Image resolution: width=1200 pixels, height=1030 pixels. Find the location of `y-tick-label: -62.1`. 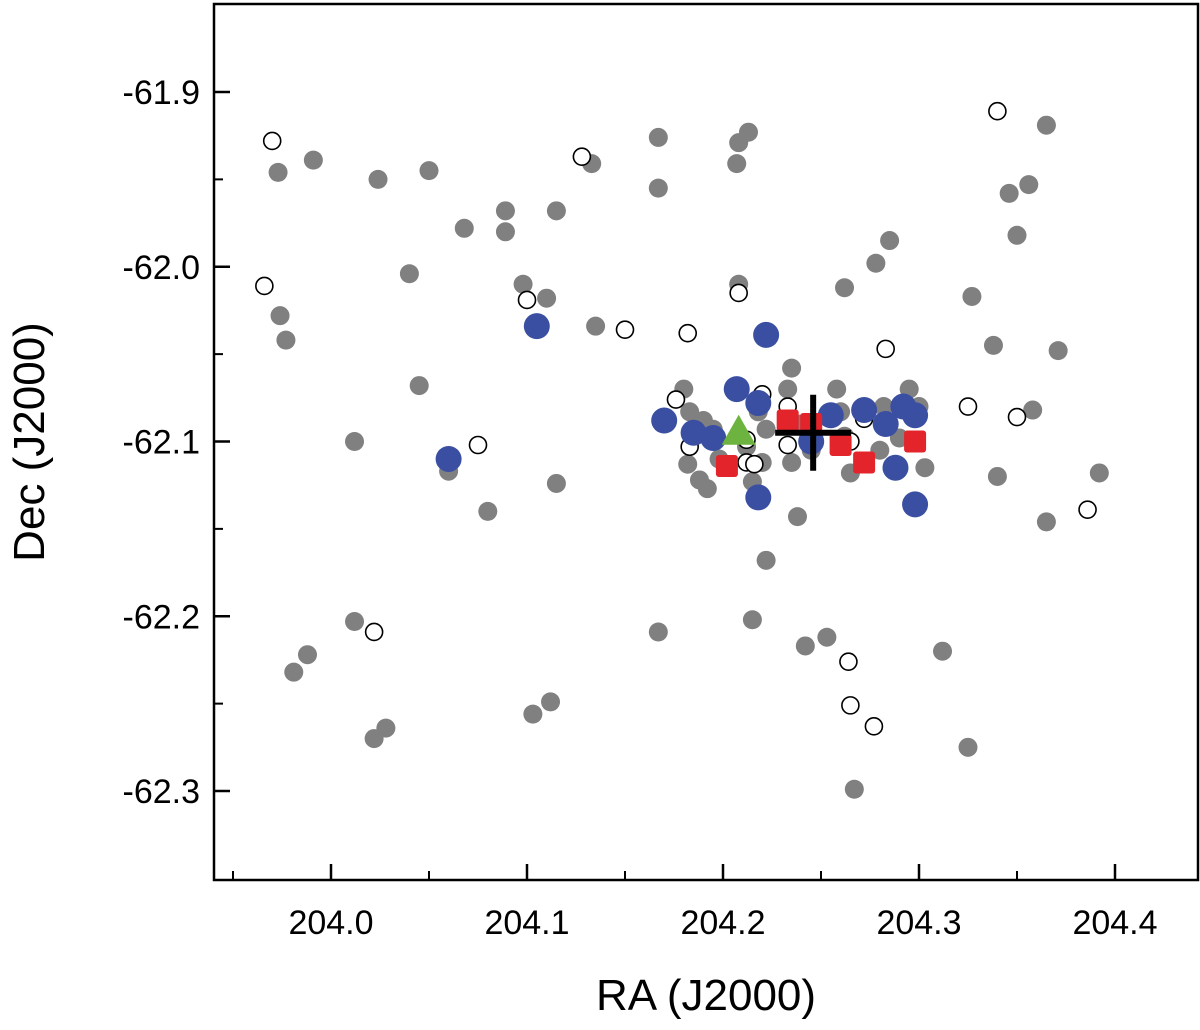

y-tick-label: -62.1 is located at coordinates (162, 443).